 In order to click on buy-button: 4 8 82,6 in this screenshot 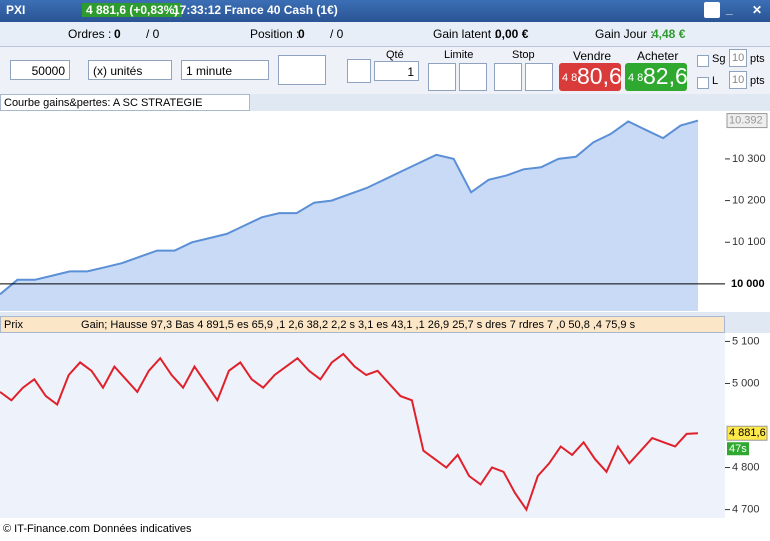, I will do `click(656, 77)`.